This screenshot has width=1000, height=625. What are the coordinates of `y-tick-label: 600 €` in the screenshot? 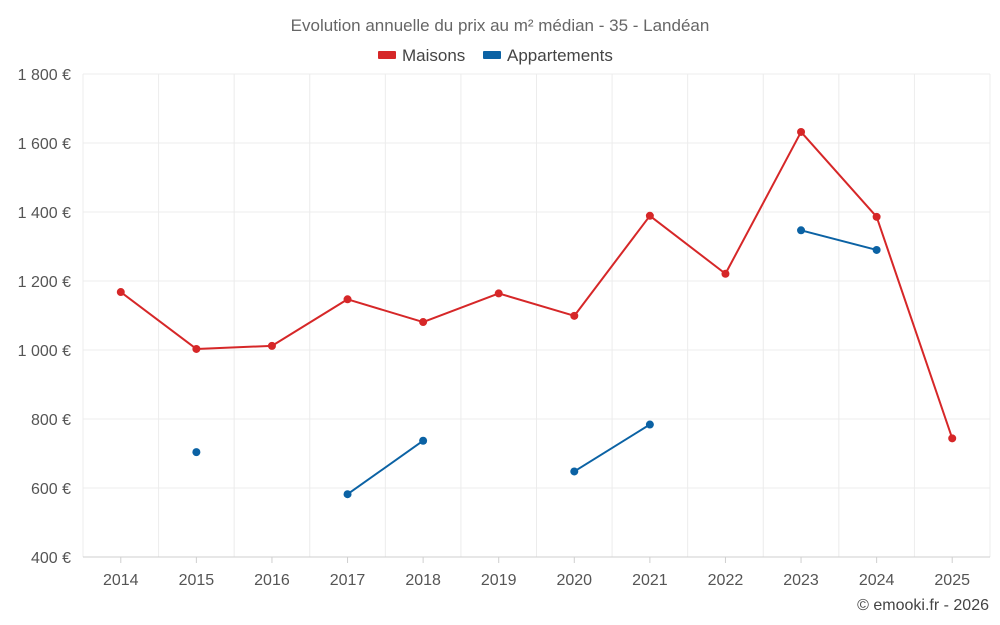 It's located at (51, 489).